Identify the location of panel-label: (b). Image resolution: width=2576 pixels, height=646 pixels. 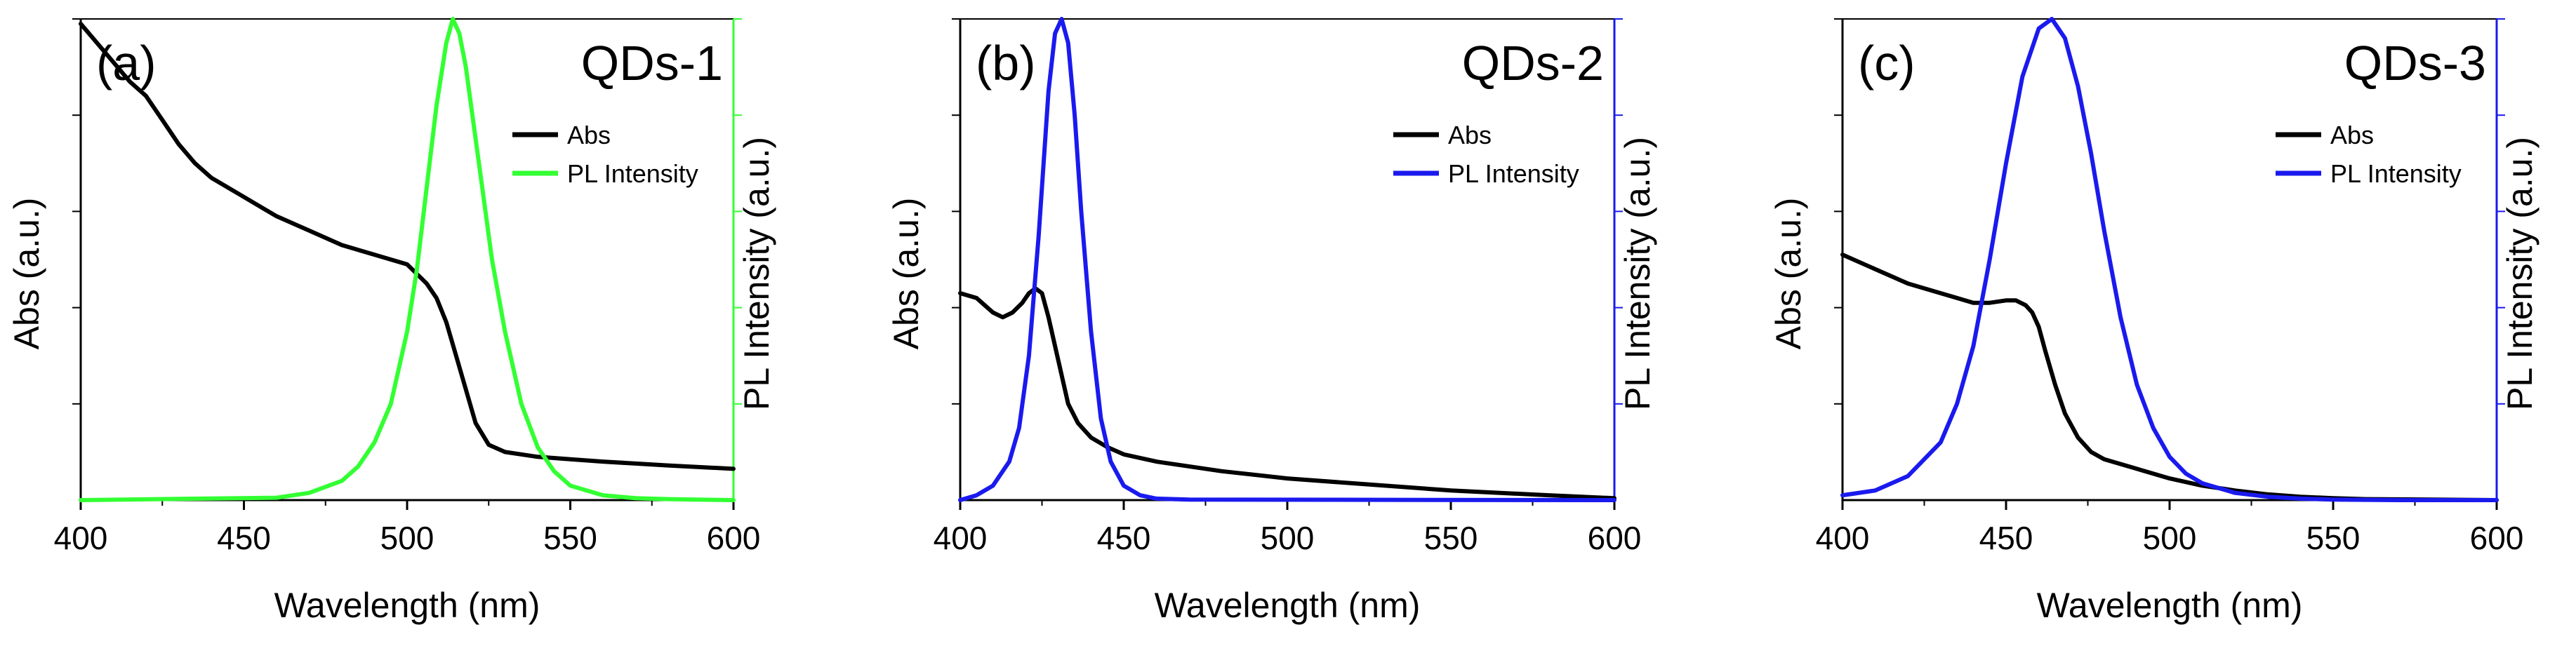
(1006, 63).